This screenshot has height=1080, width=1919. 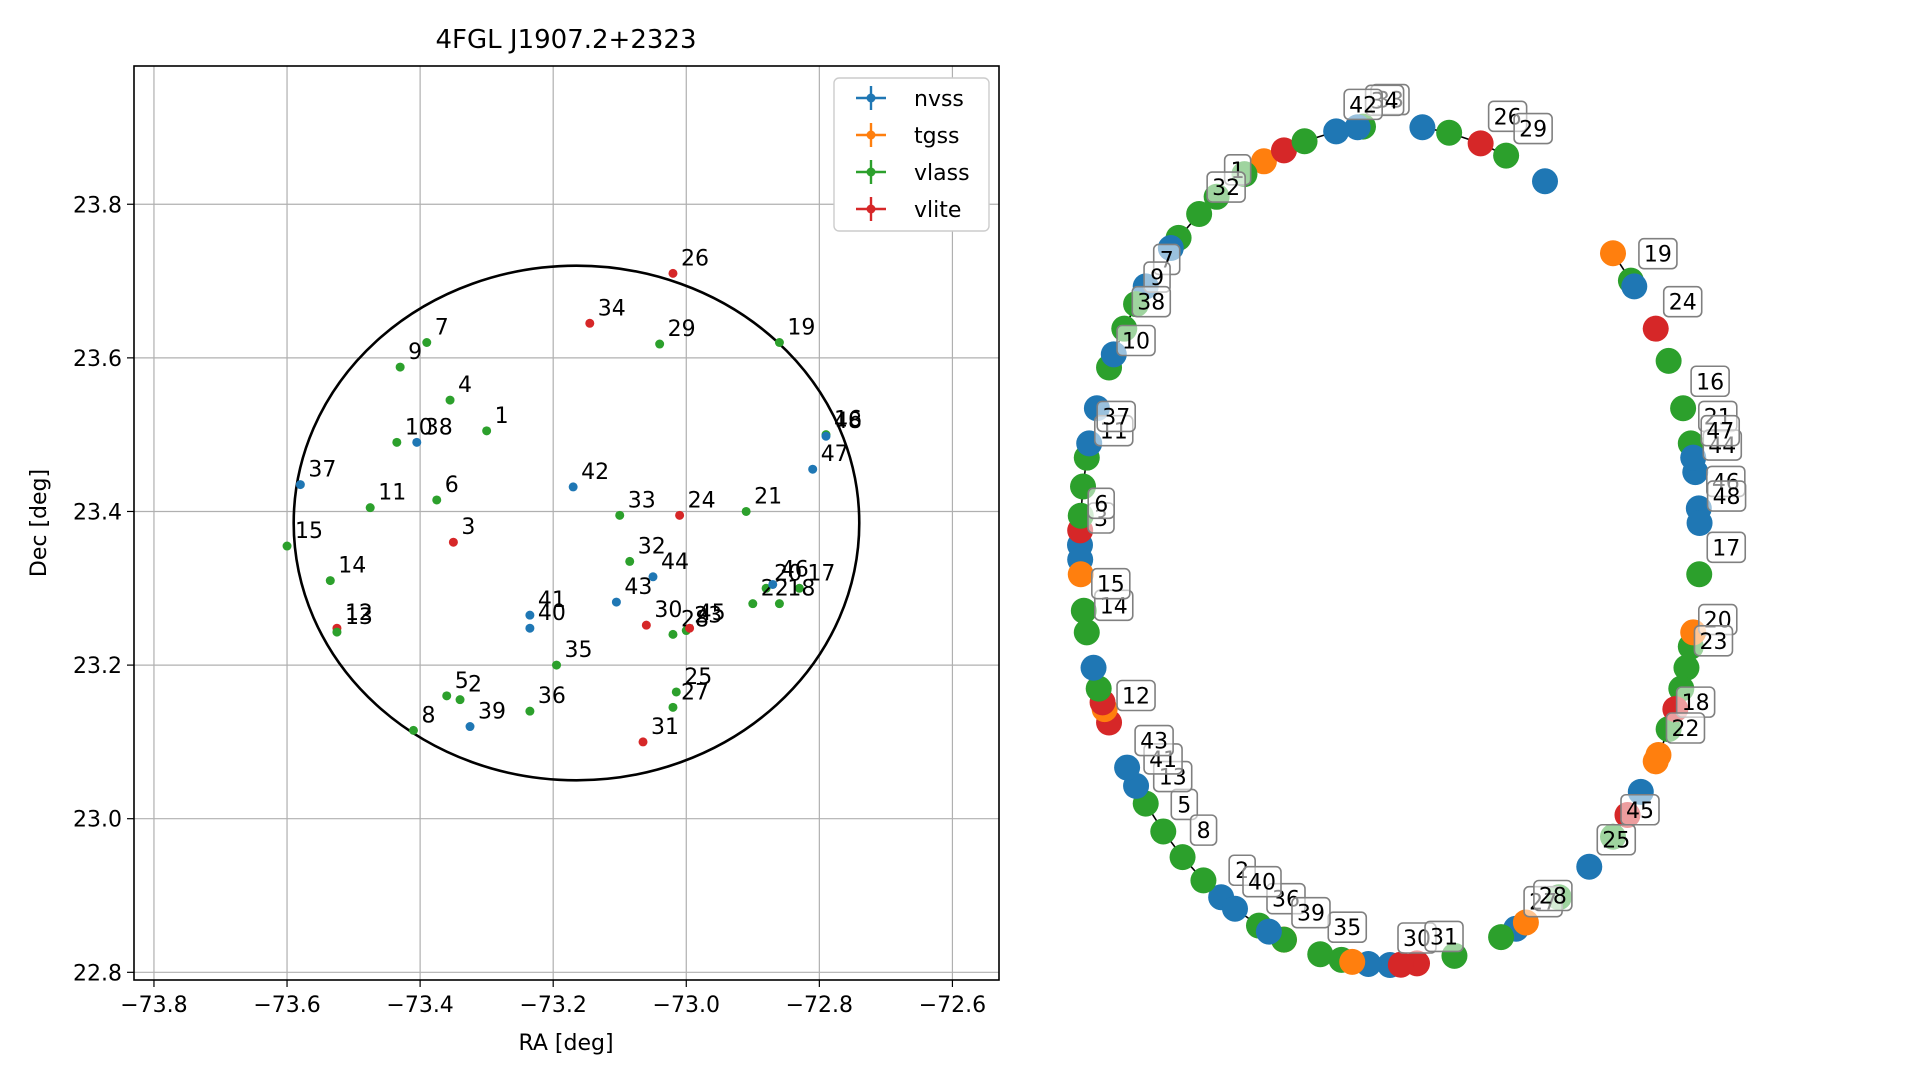 What do you see at coordinates (552, 1005) in the screenshot?
I see `x-tick-label: −73.2` at bounding box center [552, 1005].